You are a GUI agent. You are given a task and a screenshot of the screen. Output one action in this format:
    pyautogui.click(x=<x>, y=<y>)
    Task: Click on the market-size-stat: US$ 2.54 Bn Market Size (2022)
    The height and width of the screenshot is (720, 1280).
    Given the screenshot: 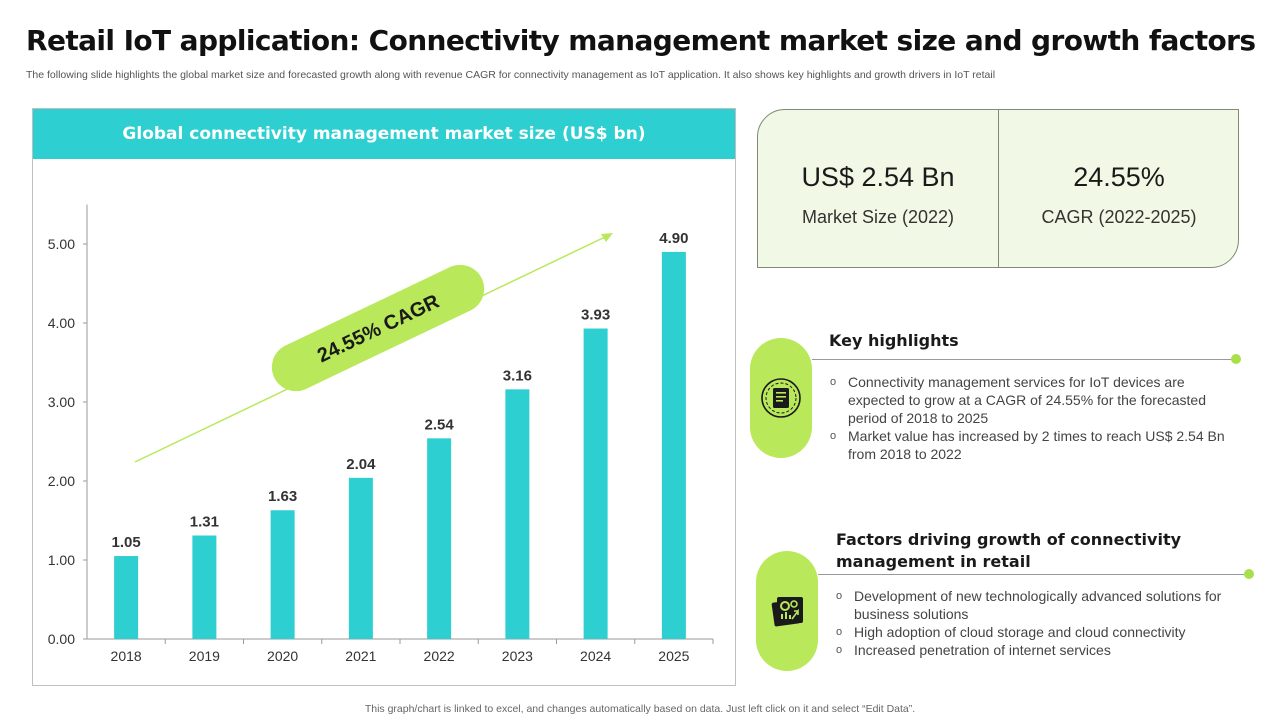 What is the action you would take?
    pyautogui.click(x=878, y=188)
    